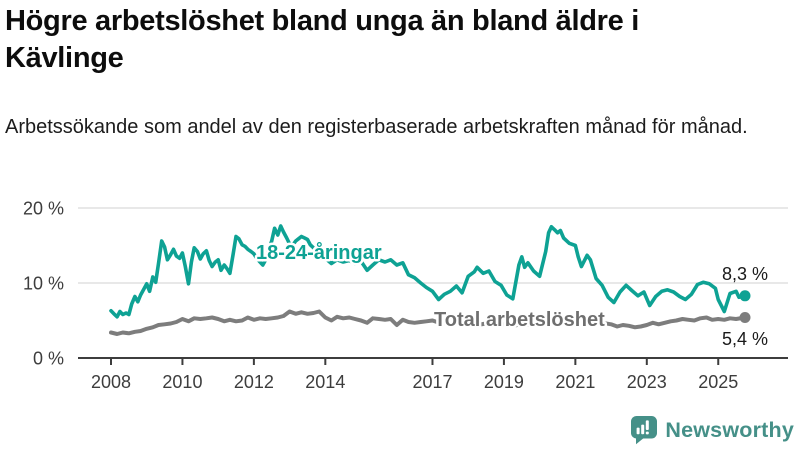 Image resolution: width=800 pixels, height=450 pixels. Describe the element at coordinates (519, 320) in the screenshot. I see `series-label-total: Total arbetslöshet` at that location.